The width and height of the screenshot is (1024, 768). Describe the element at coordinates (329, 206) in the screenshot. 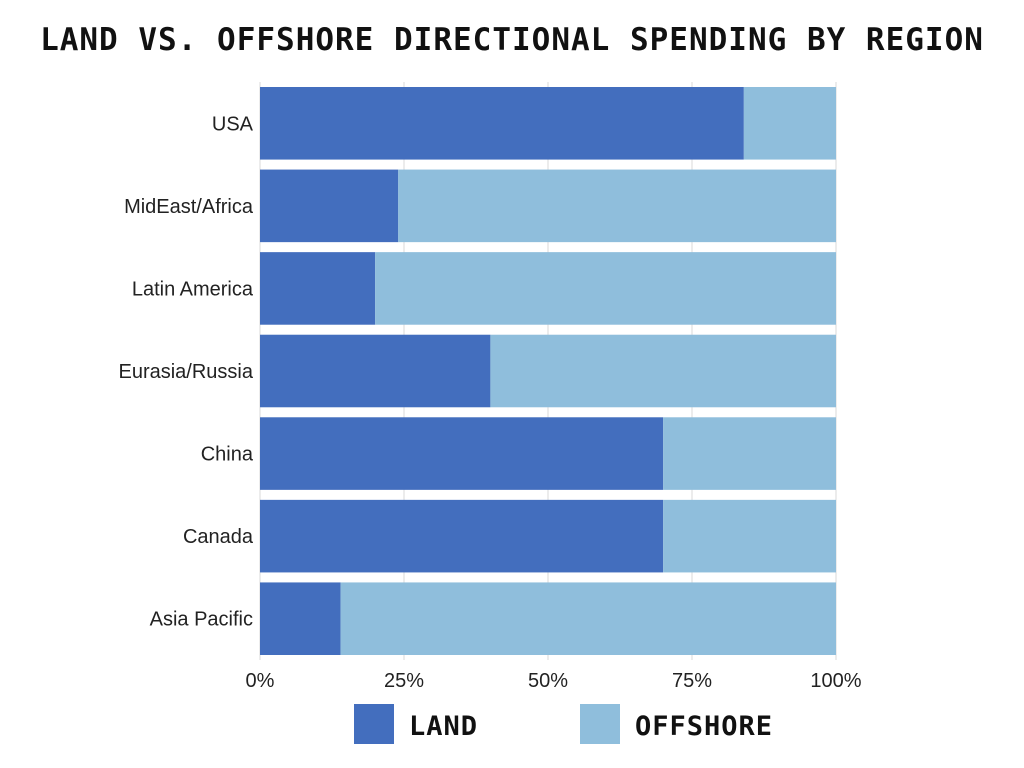

I see `bar-land-mideast-africa` at that location.